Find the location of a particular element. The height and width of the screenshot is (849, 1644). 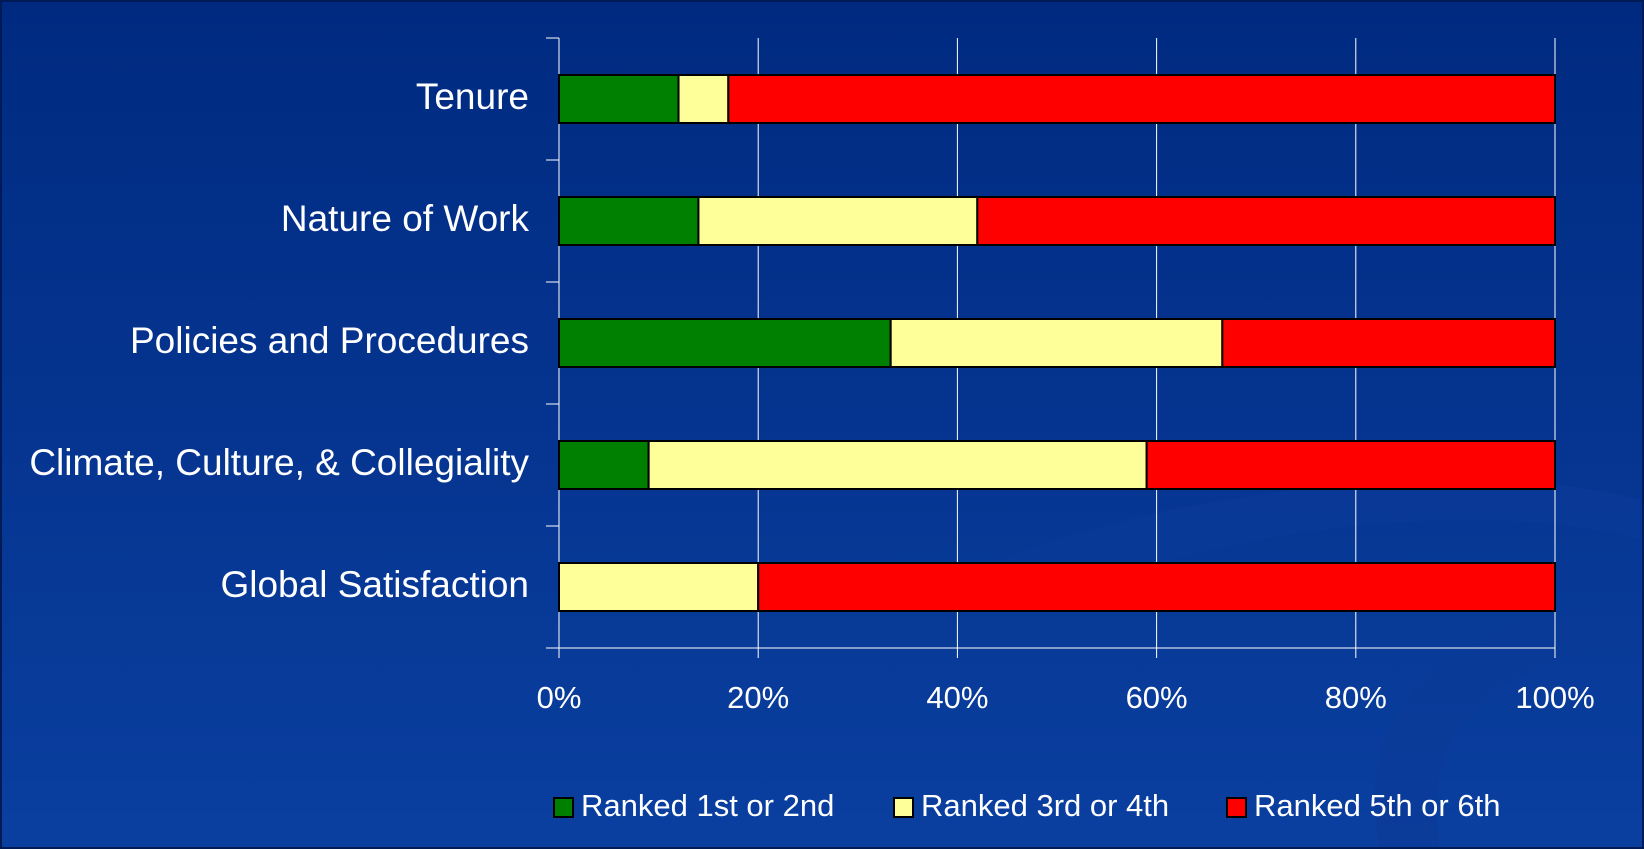

x-tick-label: 80% is located at coordinates (1356, 697).